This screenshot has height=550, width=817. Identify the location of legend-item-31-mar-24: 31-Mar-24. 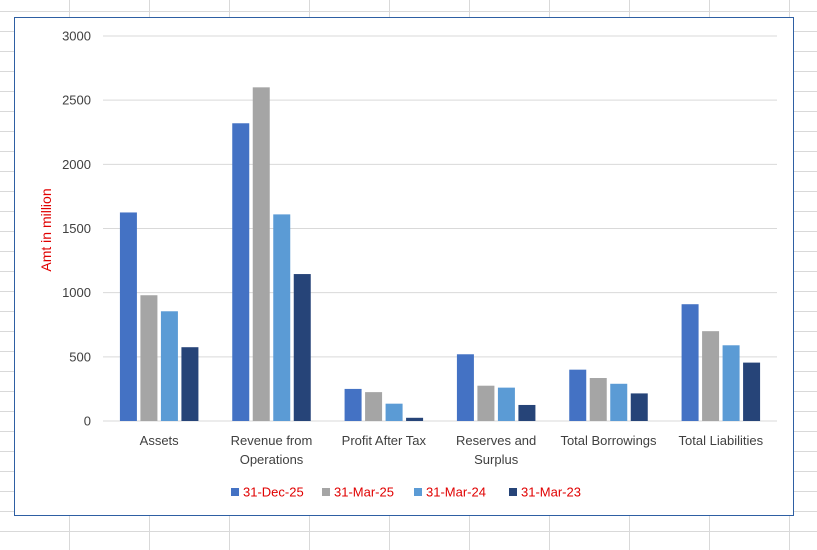
(450, 492).